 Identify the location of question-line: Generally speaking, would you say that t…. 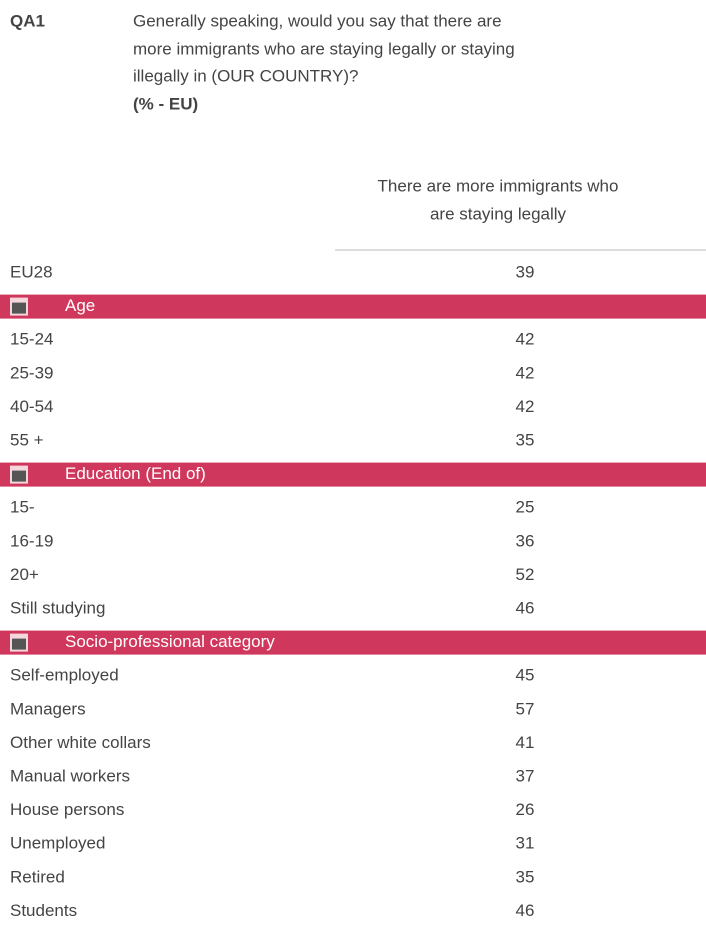
(317, 20).